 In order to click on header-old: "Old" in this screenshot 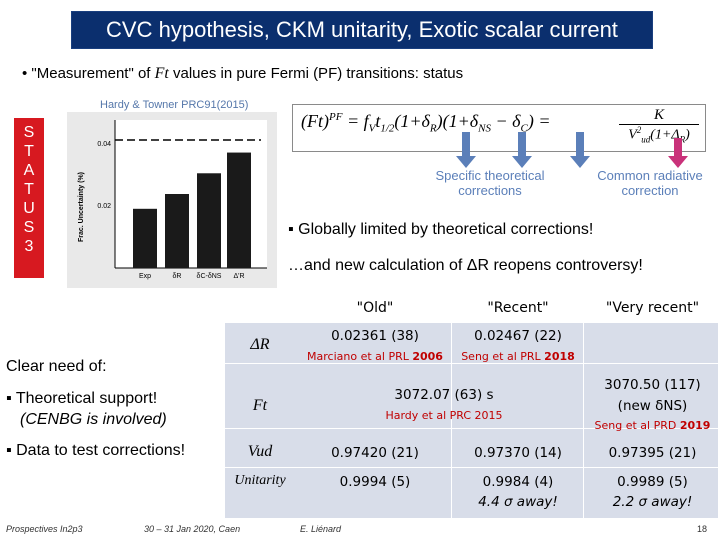, I will do `click(375, 308)`.